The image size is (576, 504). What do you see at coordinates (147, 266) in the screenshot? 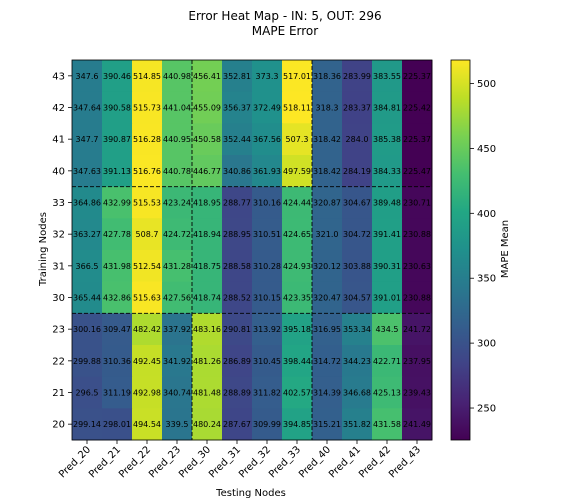
I see `cell-value-label: 512.54` at bounding box center [147, 266].